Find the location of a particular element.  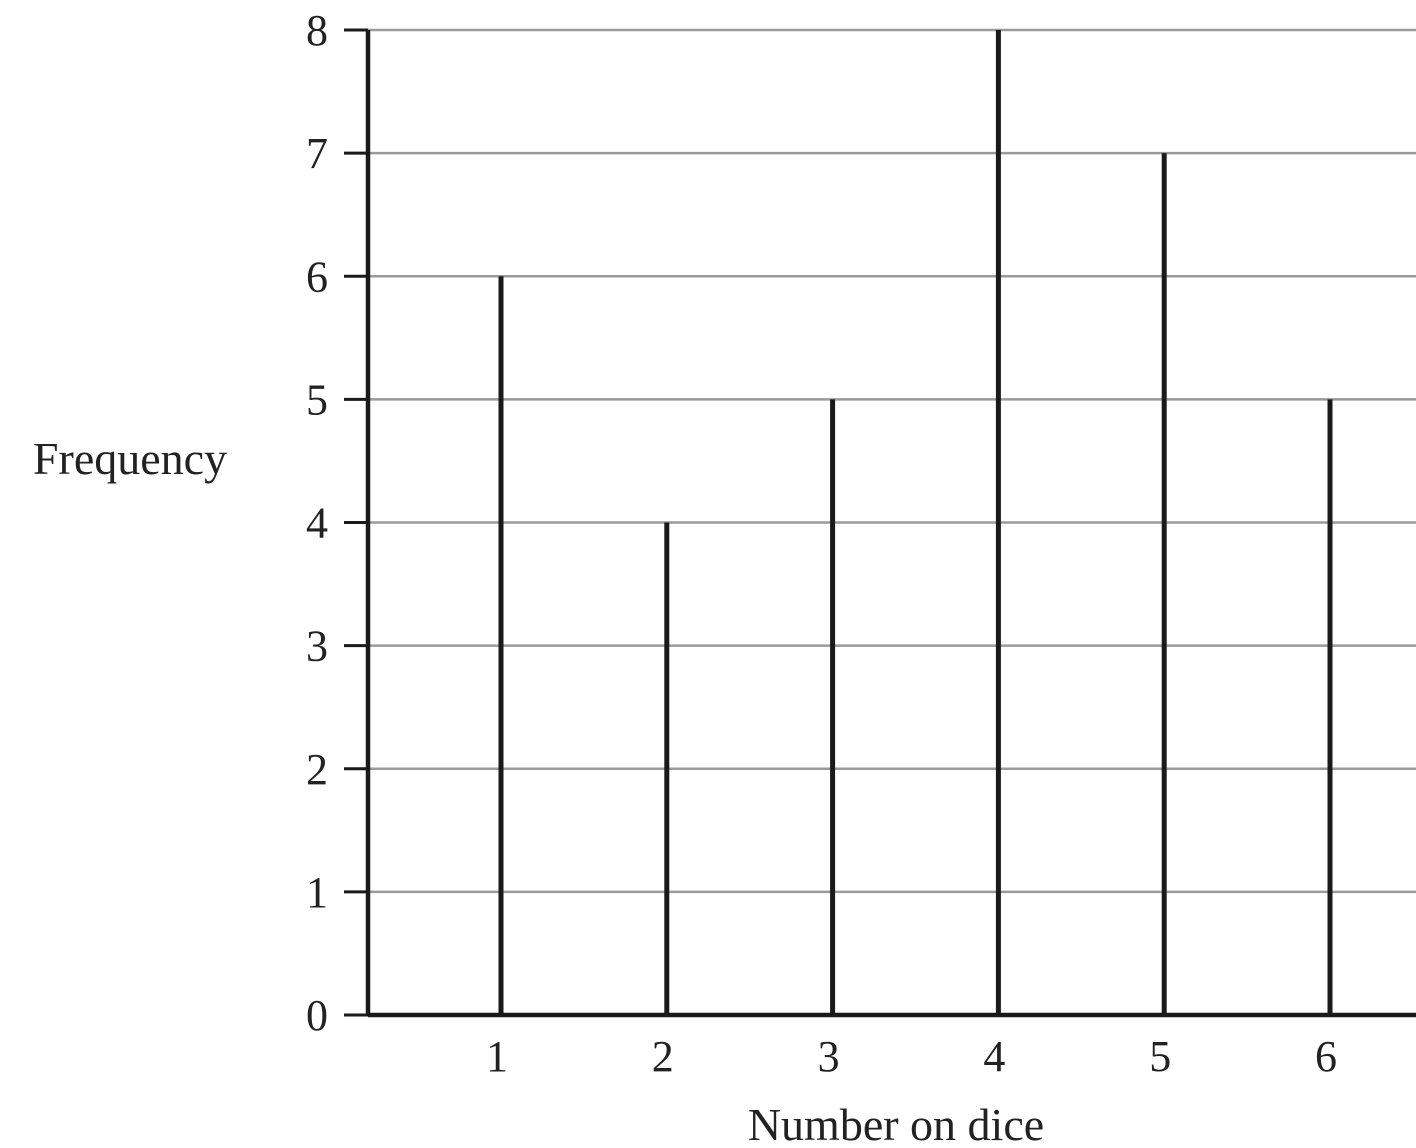

x-tick-label: 2 is located at coordinates (663, 1056).